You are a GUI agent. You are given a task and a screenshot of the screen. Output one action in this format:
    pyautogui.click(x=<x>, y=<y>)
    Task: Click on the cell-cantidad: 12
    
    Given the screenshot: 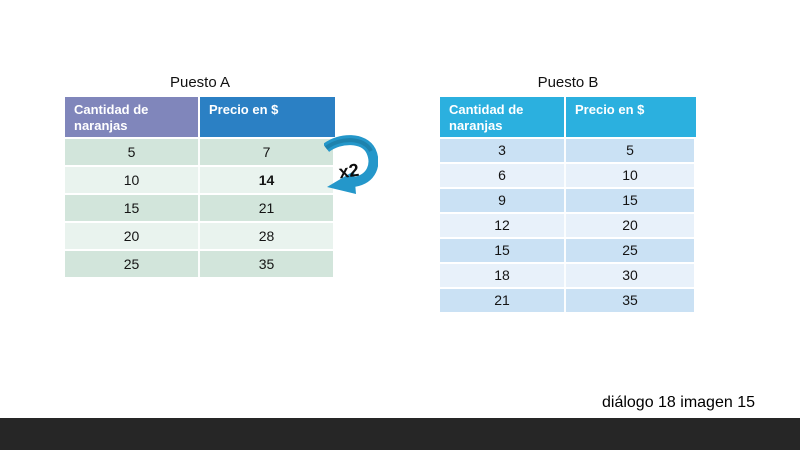 What is the action you would take?
    pyautogui.click(x=502, y=225)
    